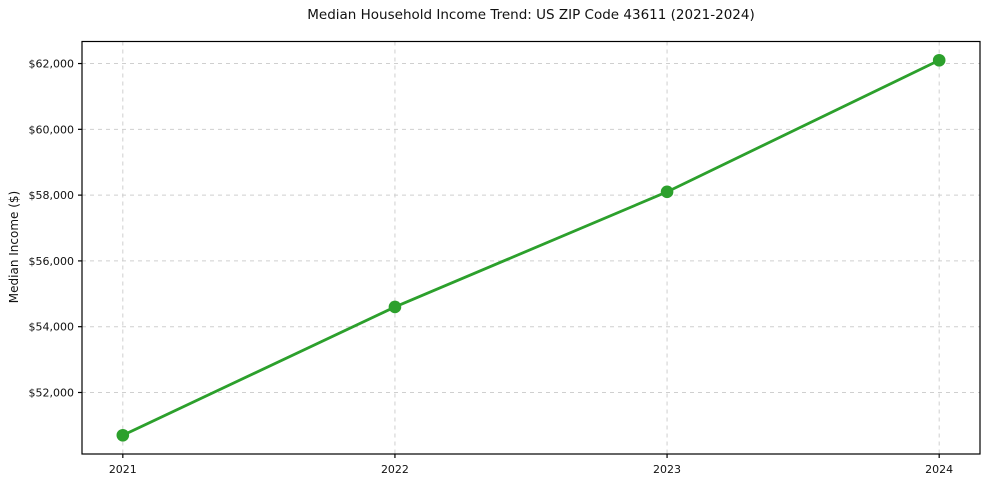  What do you see at coordinates (52, 129) in the screenshot?
I see `y-tick-label: $60,000` at bounding box center [52, 129].